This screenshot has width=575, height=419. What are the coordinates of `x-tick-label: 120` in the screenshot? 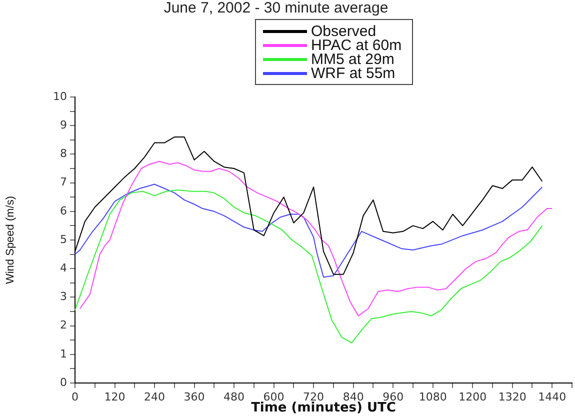 It's located at (115, 397).